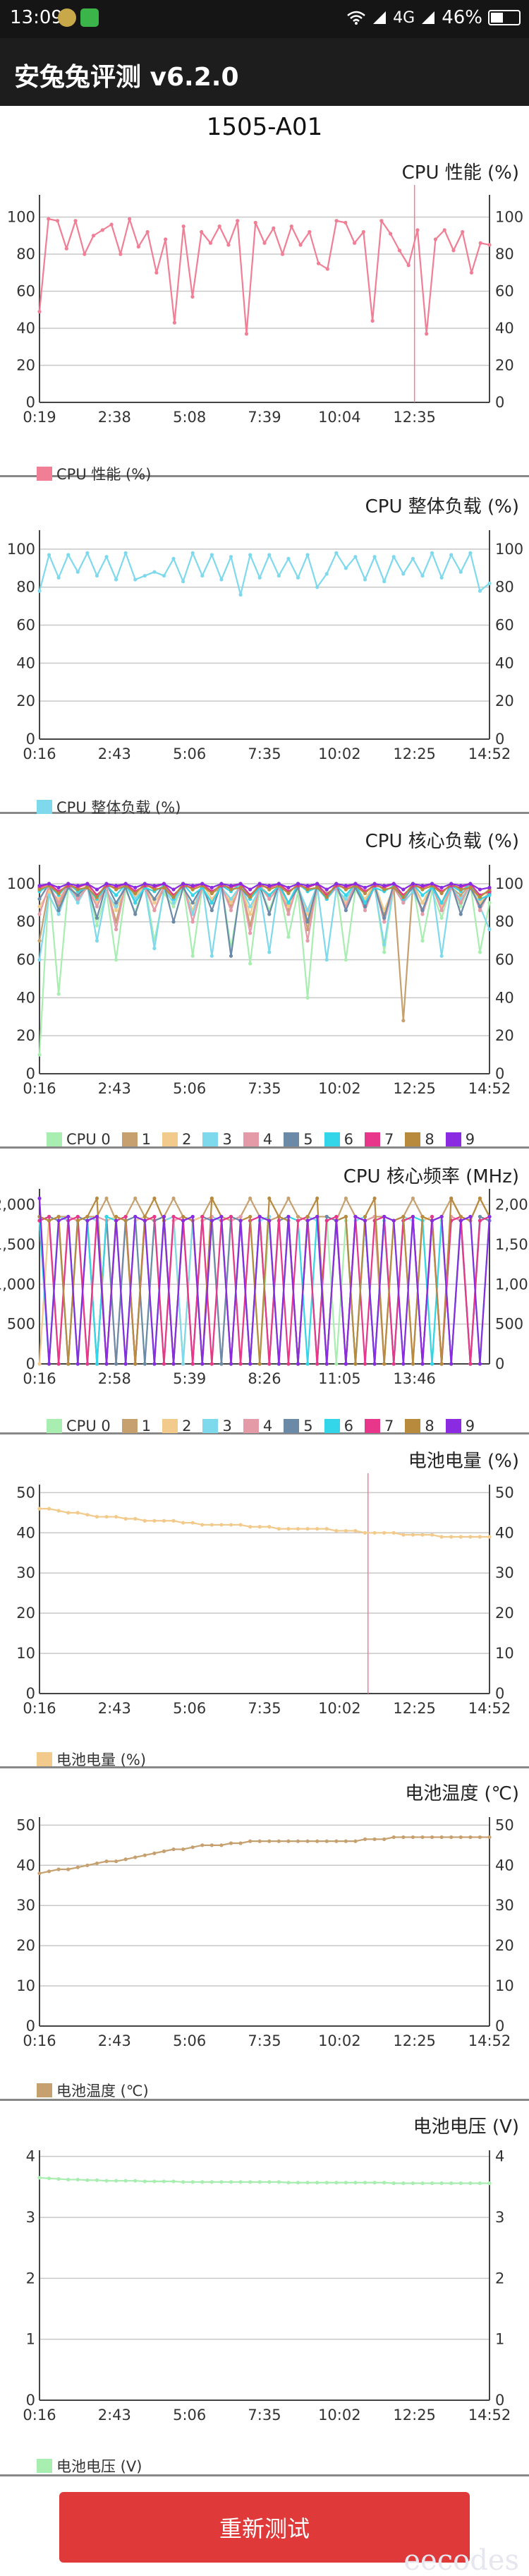 The image size is (529, 2576). What do you see at coordinates (189, 1378) in the screenshot?
I see `x-tick: 5:39` at bounding box center [189, 1378].